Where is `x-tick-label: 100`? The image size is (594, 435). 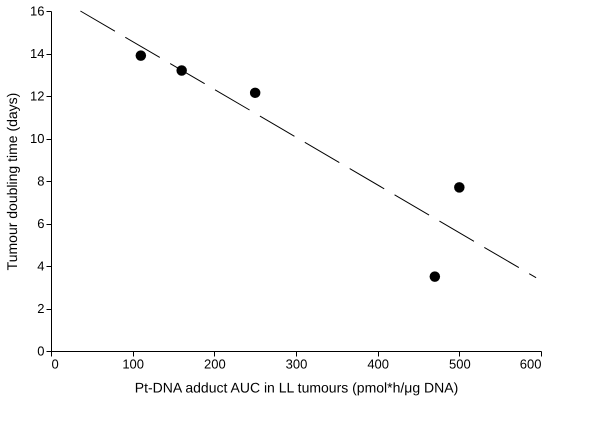 x-tick-label: 100 is located at coordinates (133, 364).